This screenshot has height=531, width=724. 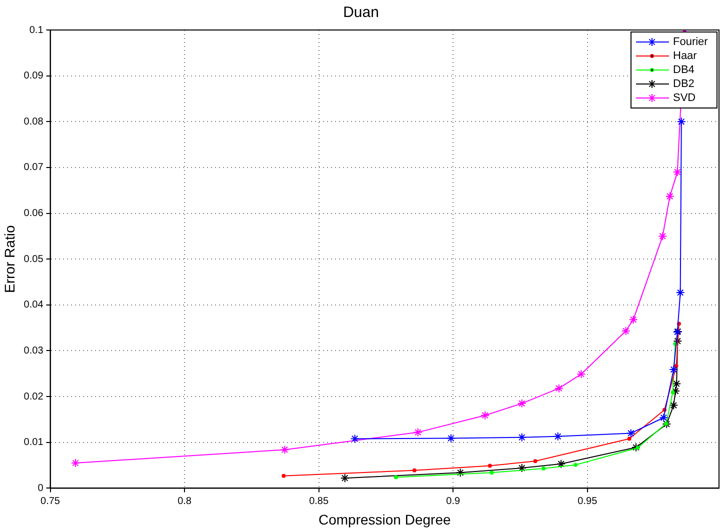 I want to click on y-tick-label: 0.04, so click(x=34, y=305).